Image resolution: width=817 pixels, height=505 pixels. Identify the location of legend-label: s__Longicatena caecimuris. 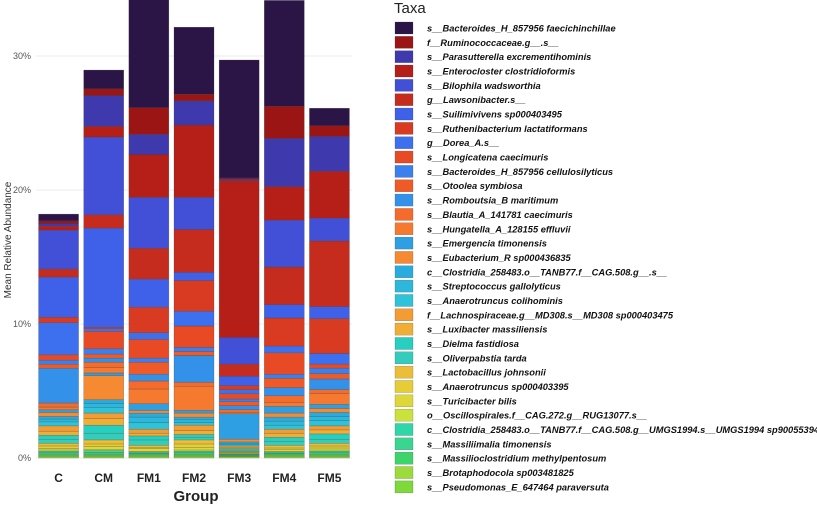
(487, 158).